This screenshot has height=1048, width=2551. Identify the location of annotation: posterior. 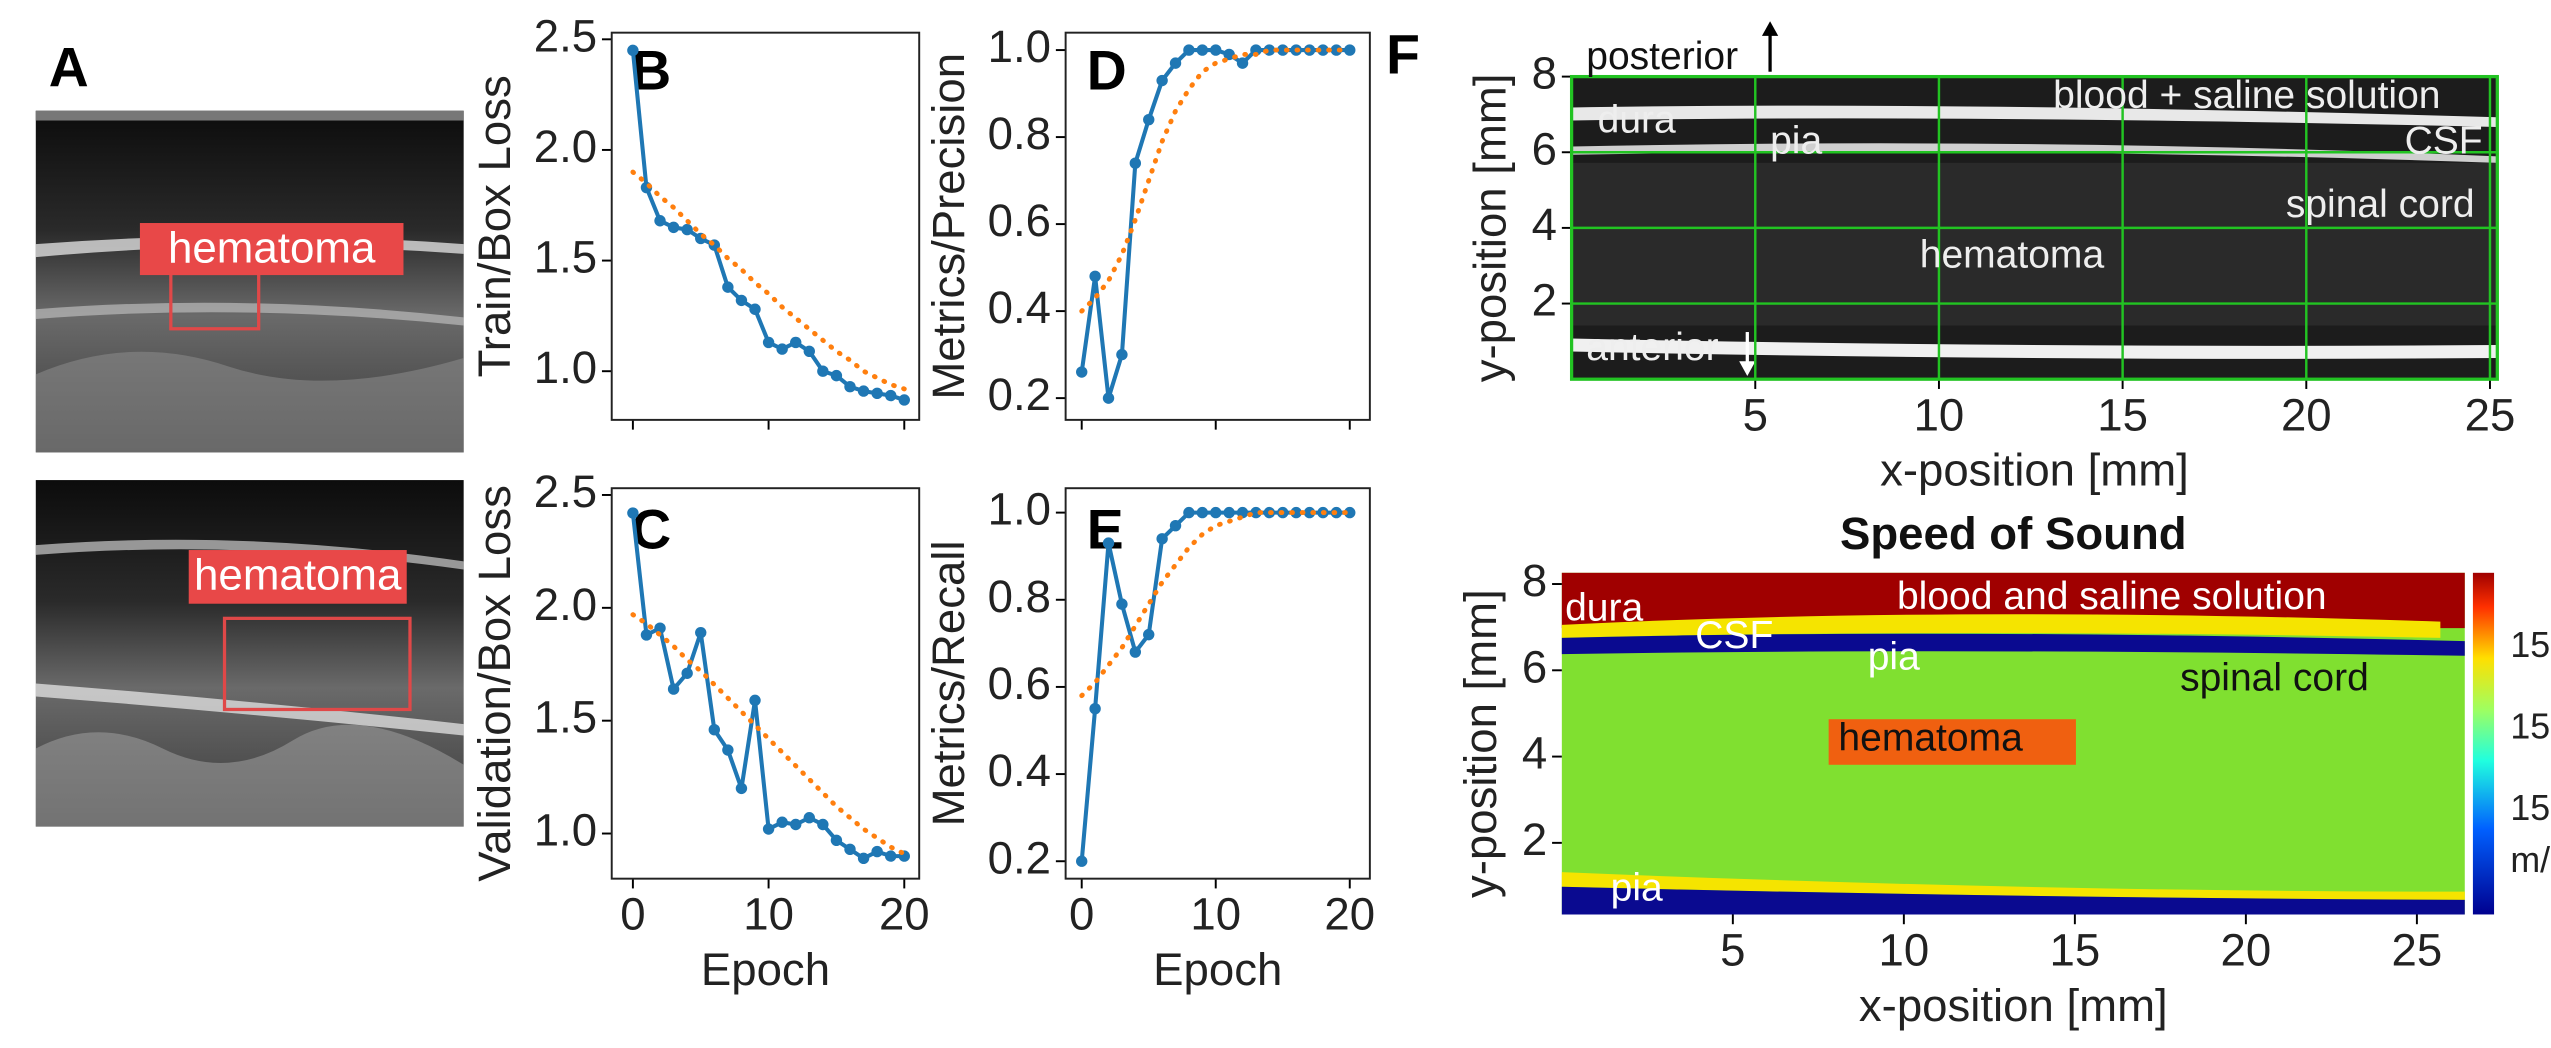
(1662, 56).